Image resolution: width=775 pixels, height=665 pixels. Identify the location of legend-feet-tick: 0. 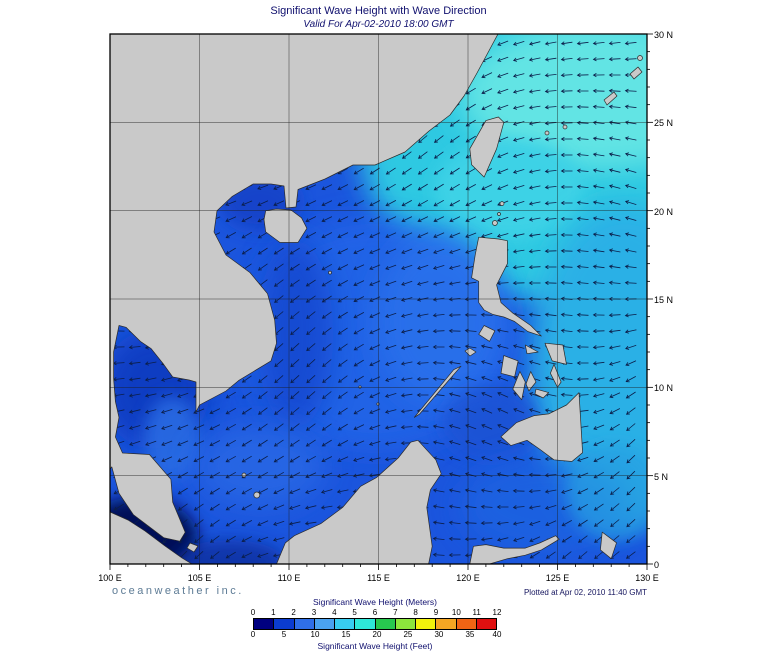
(253, 634).